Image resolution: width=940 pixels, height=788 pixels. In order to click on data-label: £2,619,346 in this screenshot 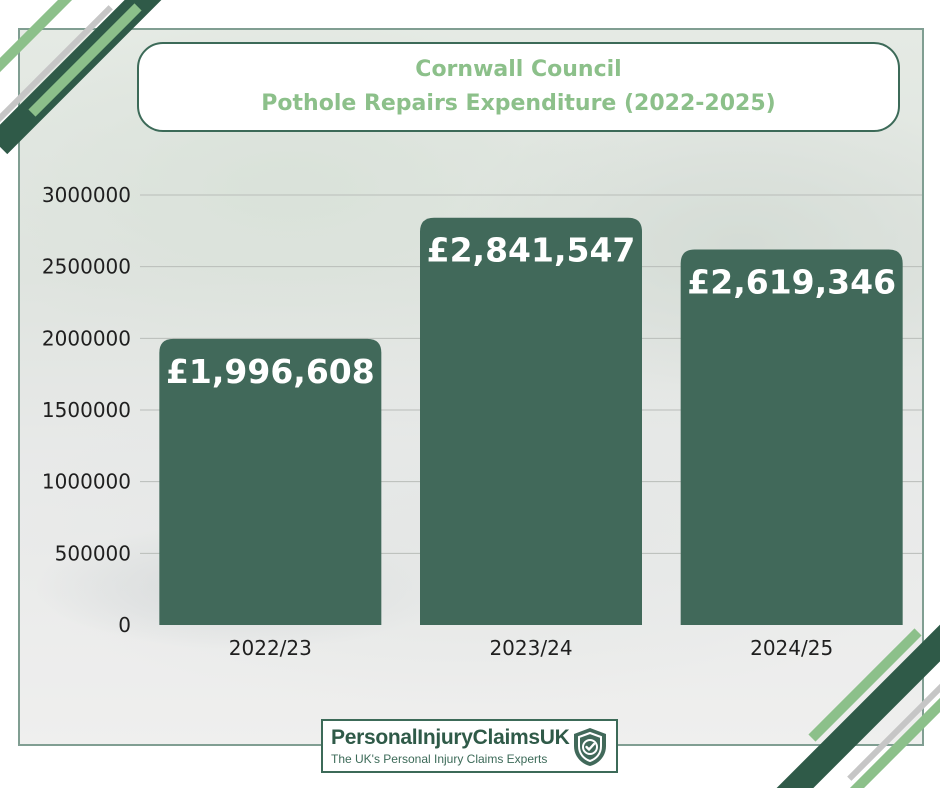, I will do `click(791, 282)`.